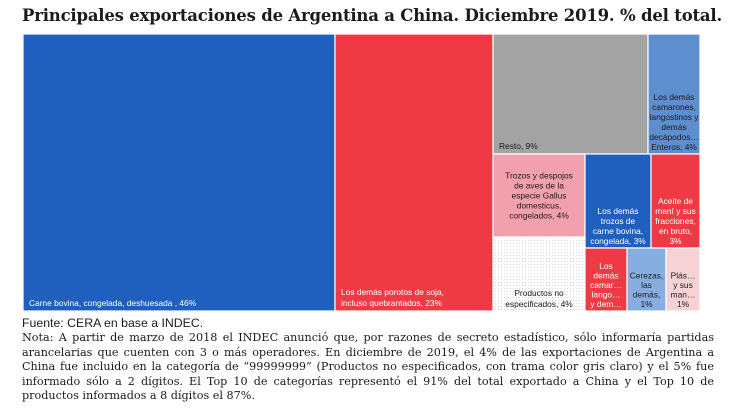 This screenshot has width=730, height=410. I want to click on treemap-tile-camarones, so click(674, 94).